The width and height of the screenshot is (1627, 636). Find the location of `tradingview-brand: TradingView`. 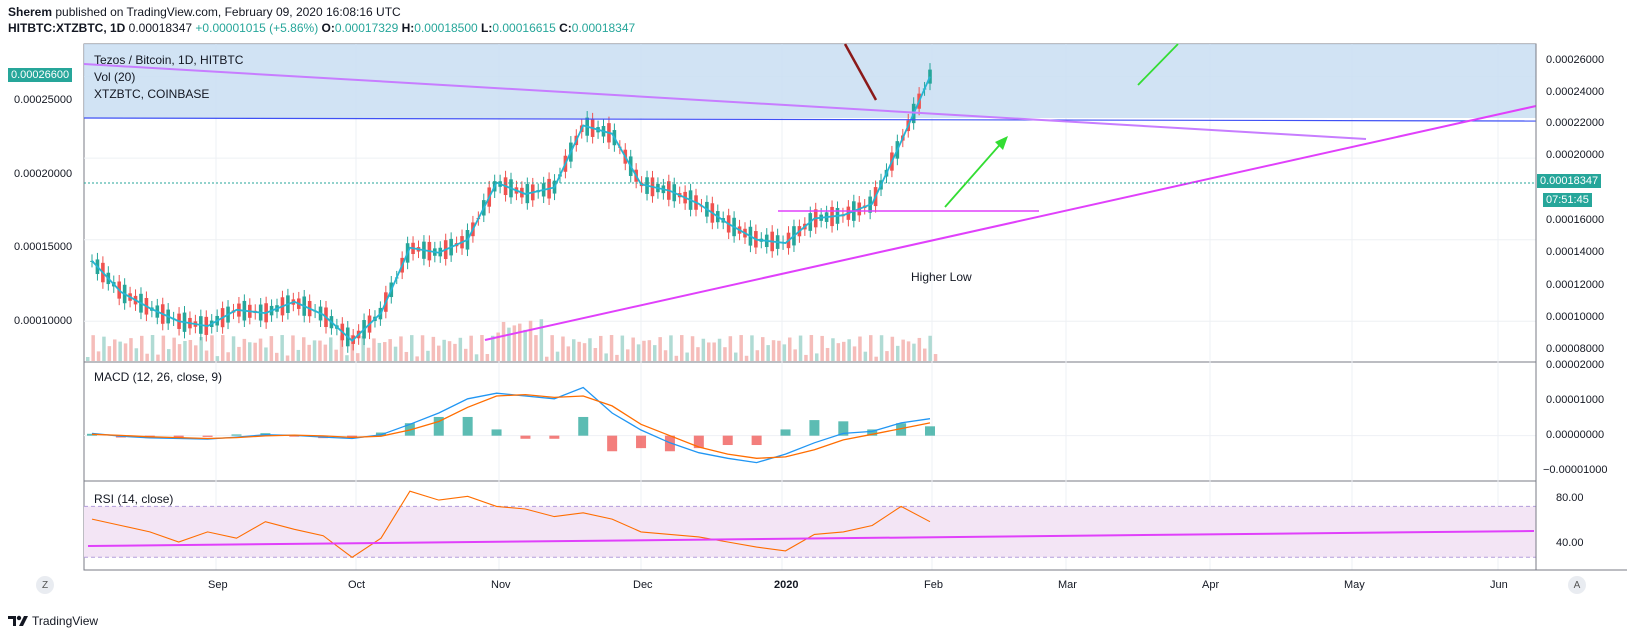

tradingview-brand: TradingView is located at coordinates (65, 621).